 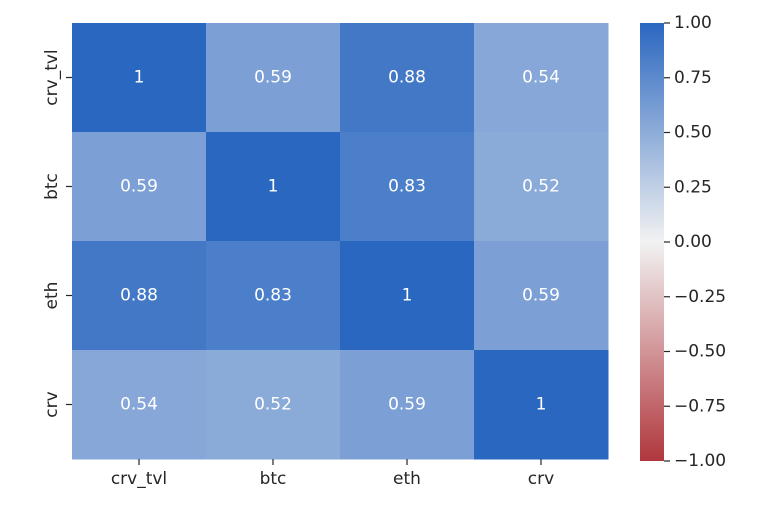 I want to click on y-tick-label: eth, so click(x=52, y=296).